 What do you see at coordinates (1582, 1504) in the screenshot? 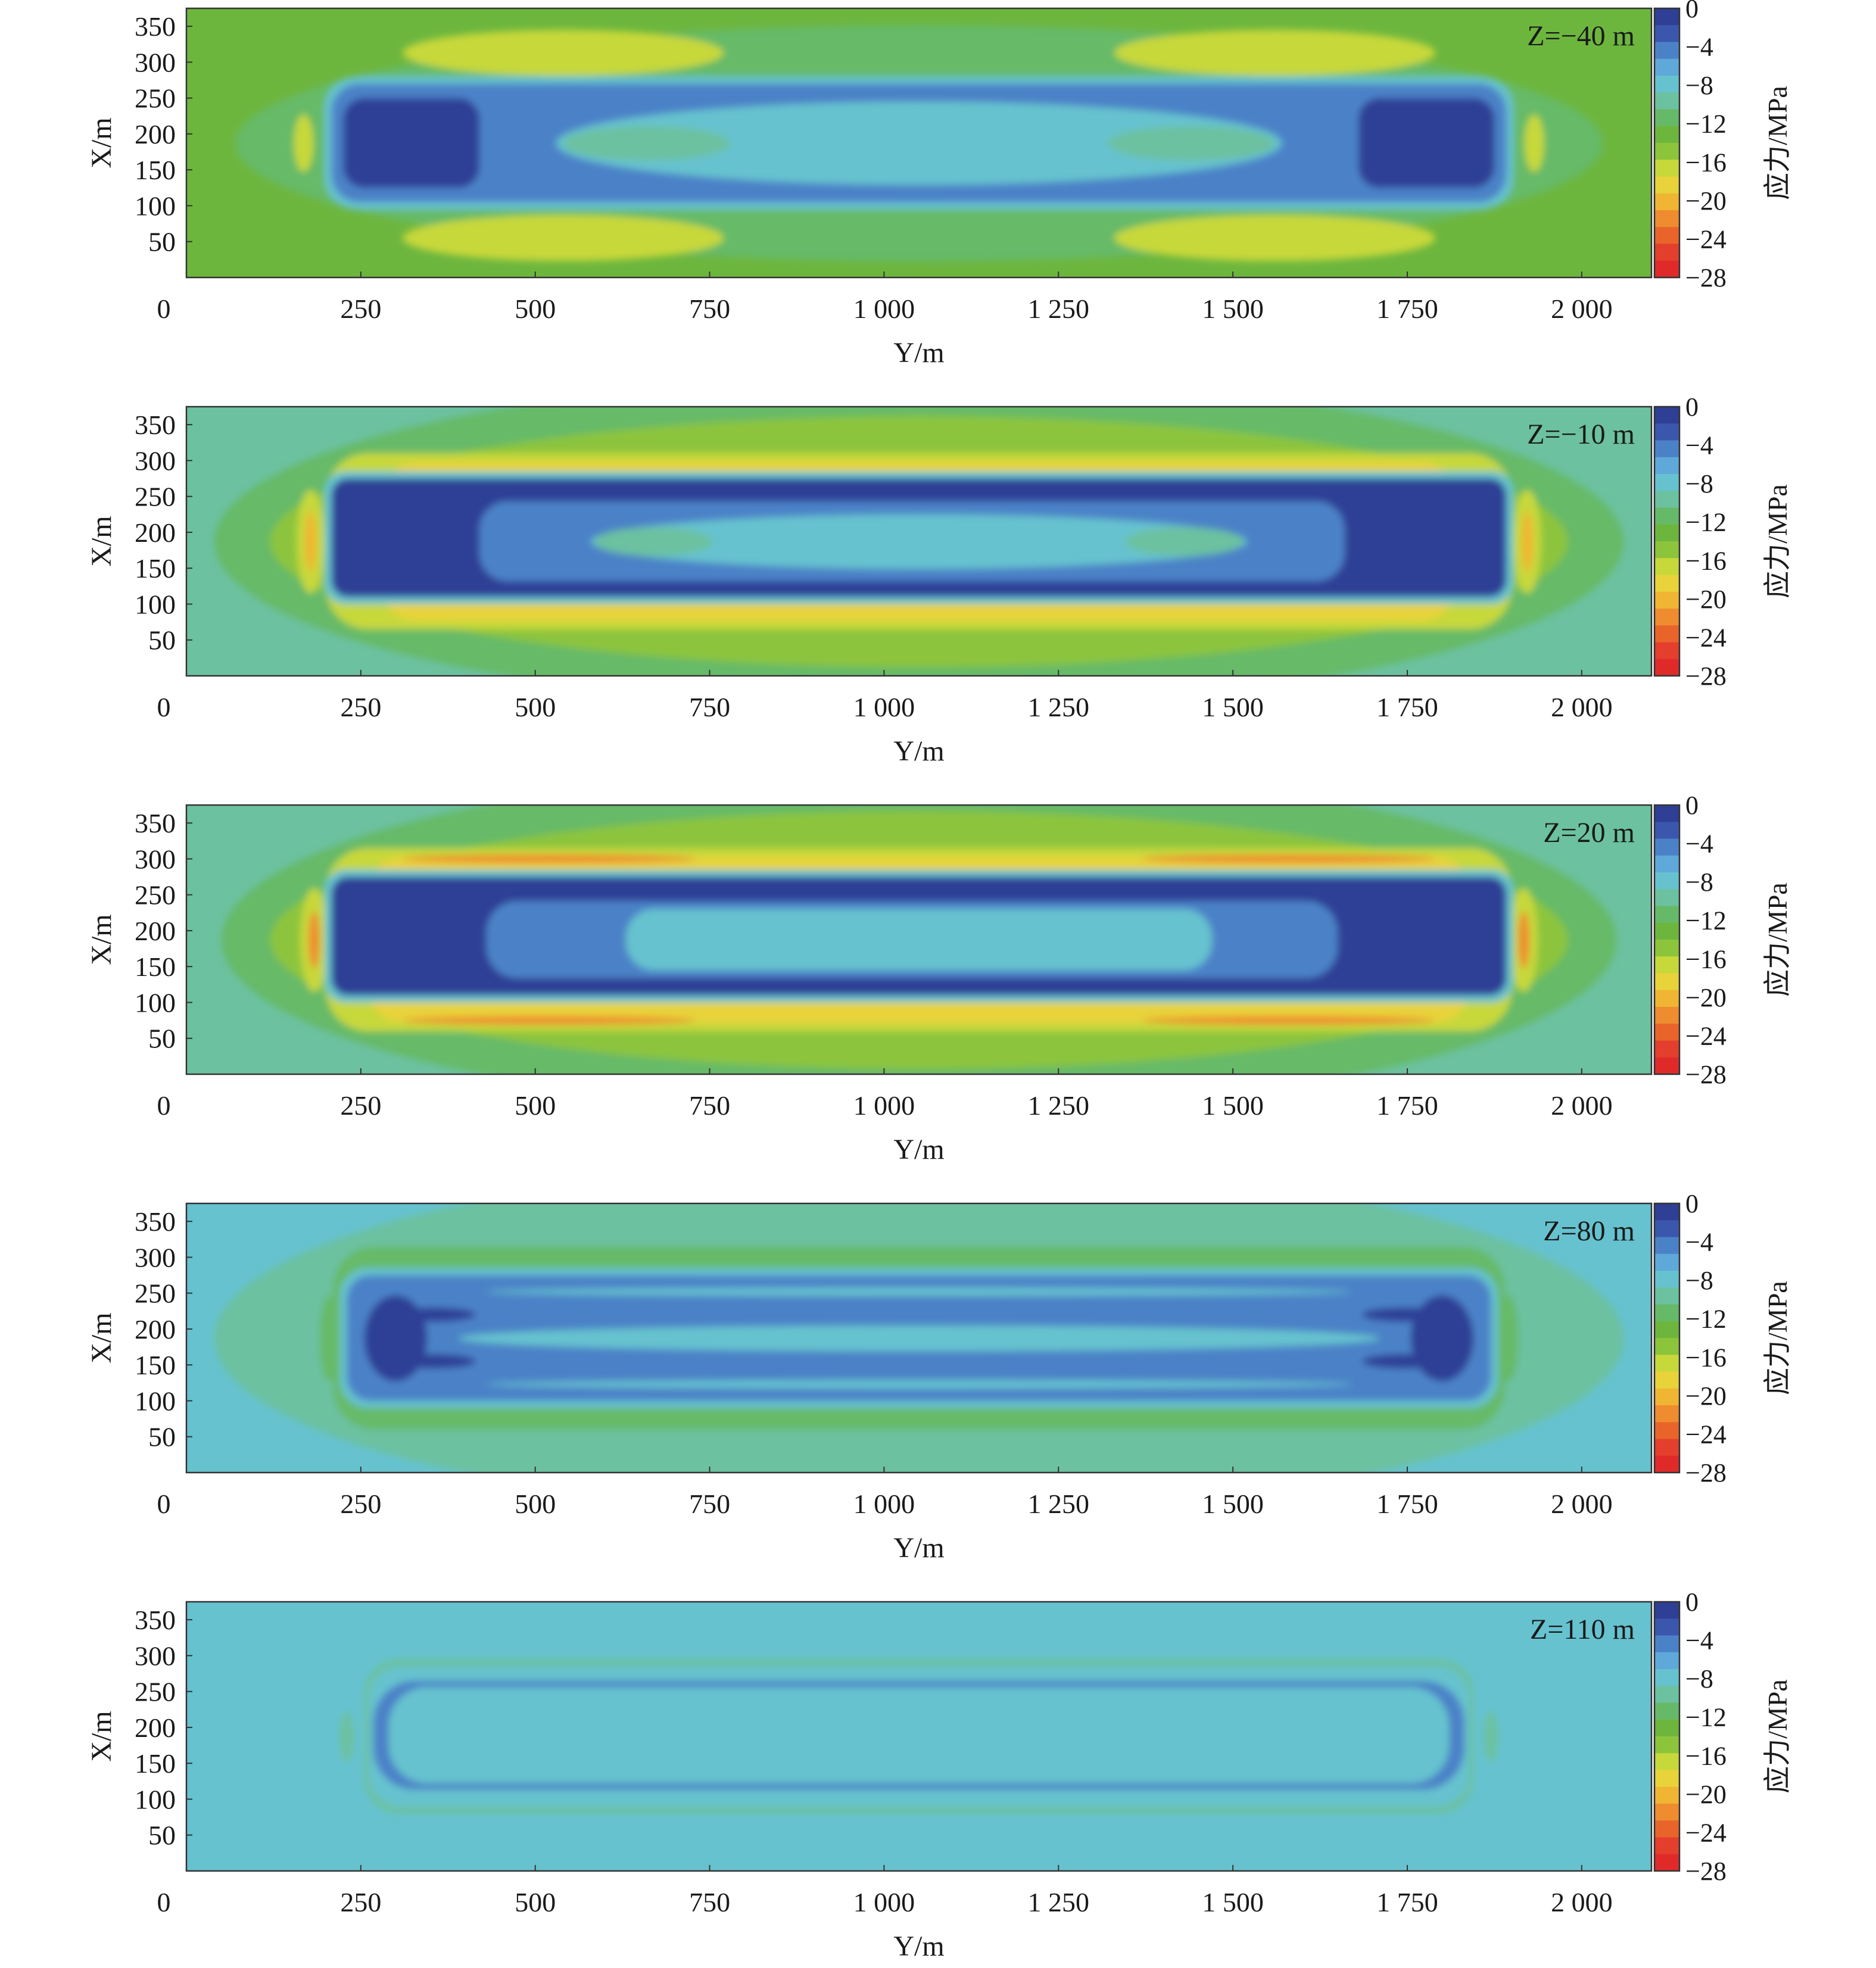
I see `x-tick-label: 2 000` at bounding box center [1582, 1504].